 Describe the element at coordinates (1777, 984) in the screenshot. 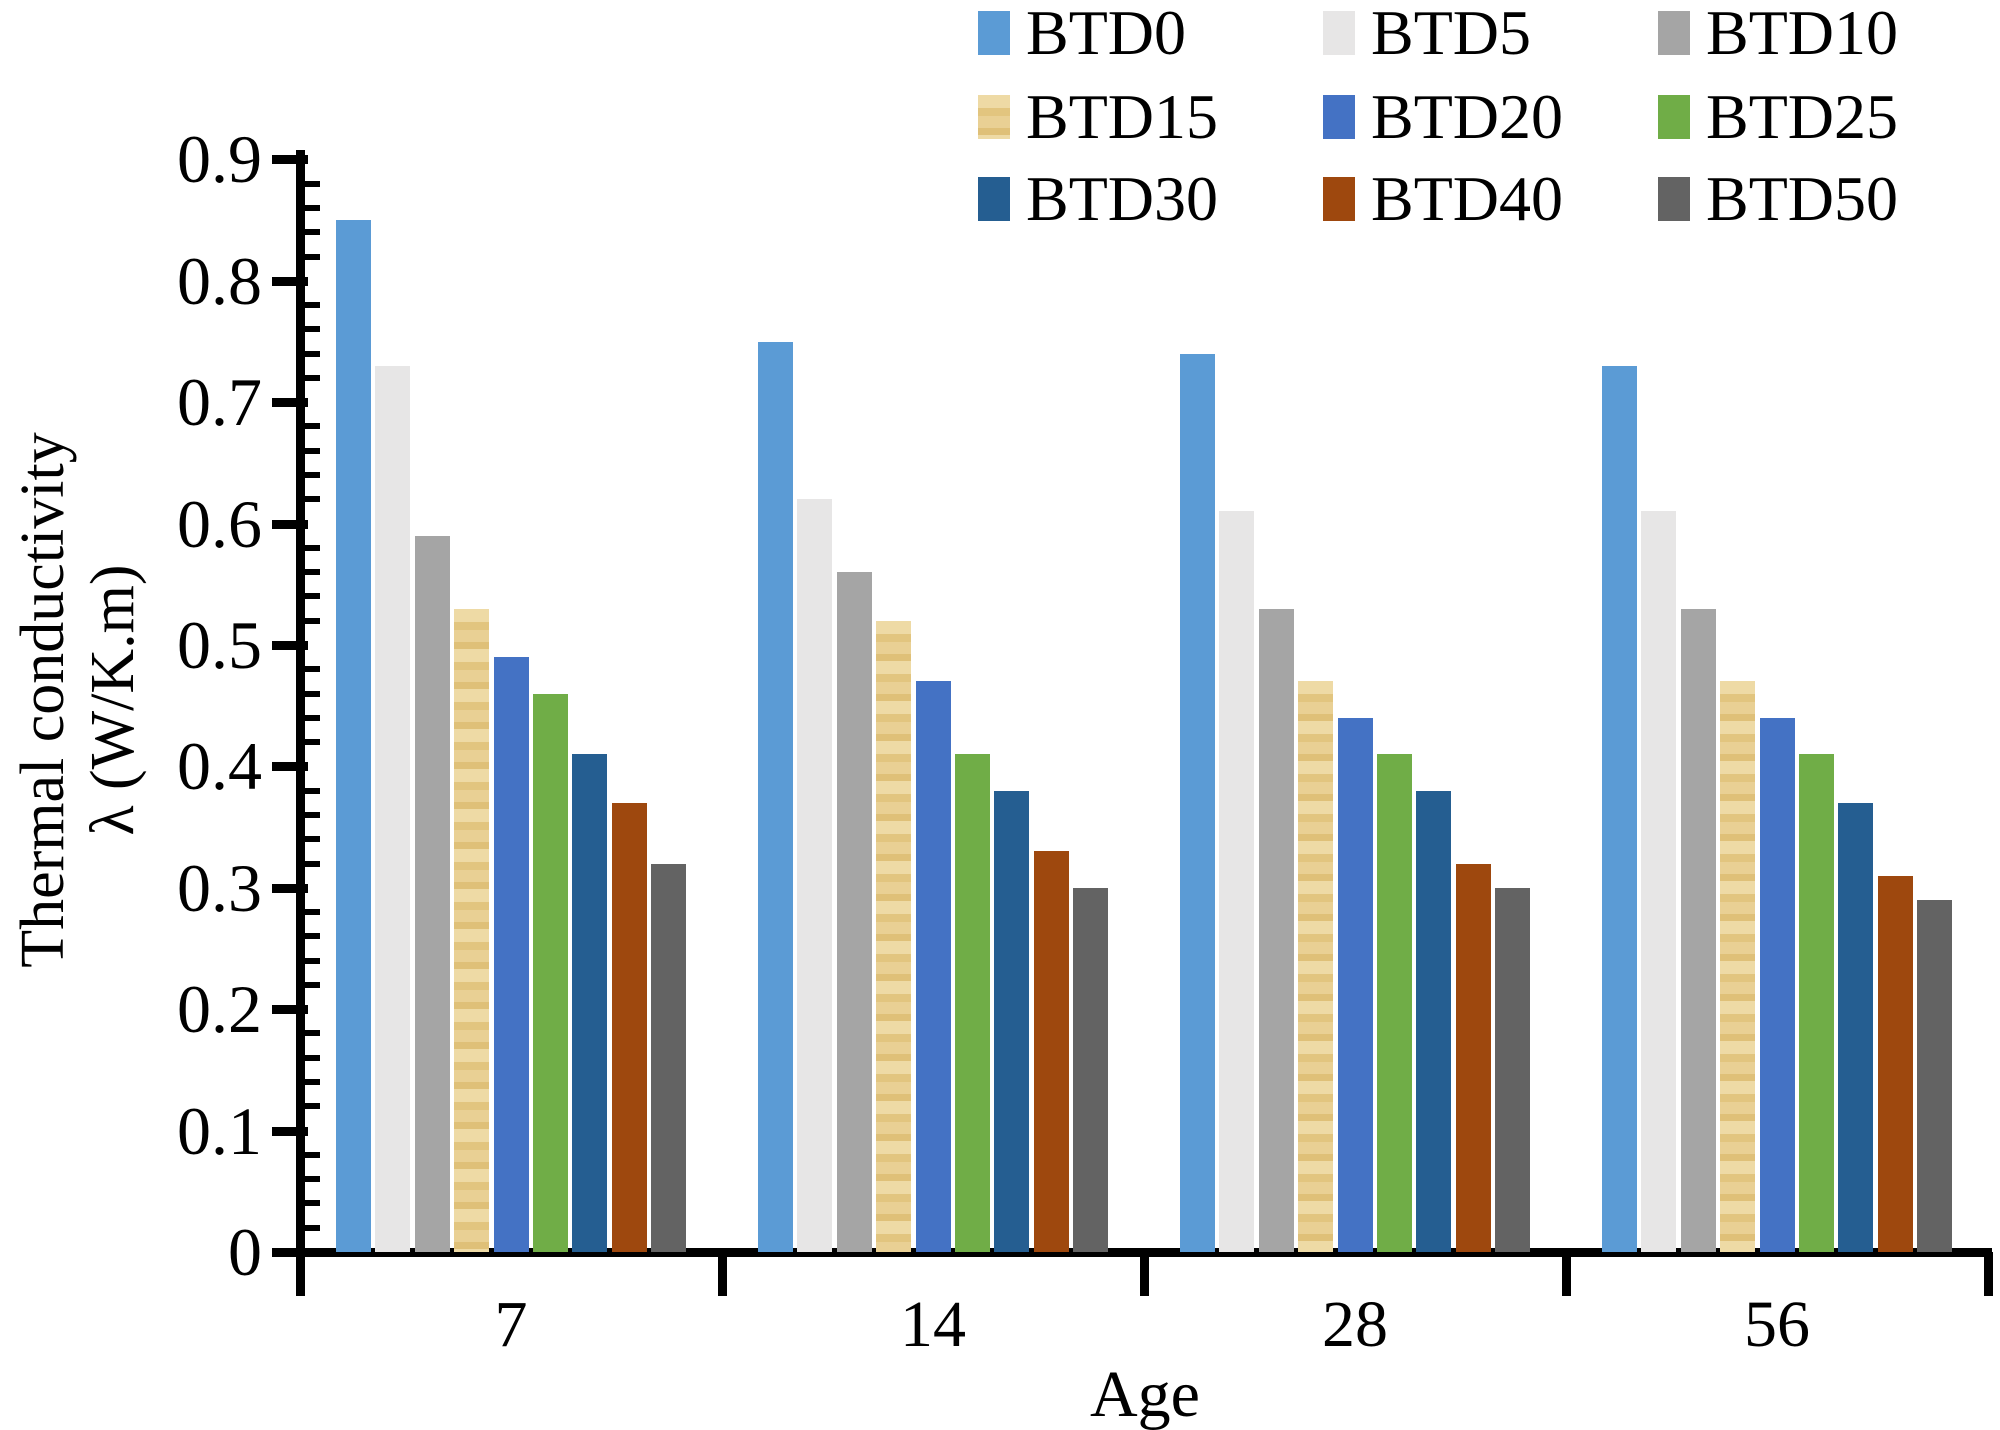

I see `bar-BTD20-age56` at that location.